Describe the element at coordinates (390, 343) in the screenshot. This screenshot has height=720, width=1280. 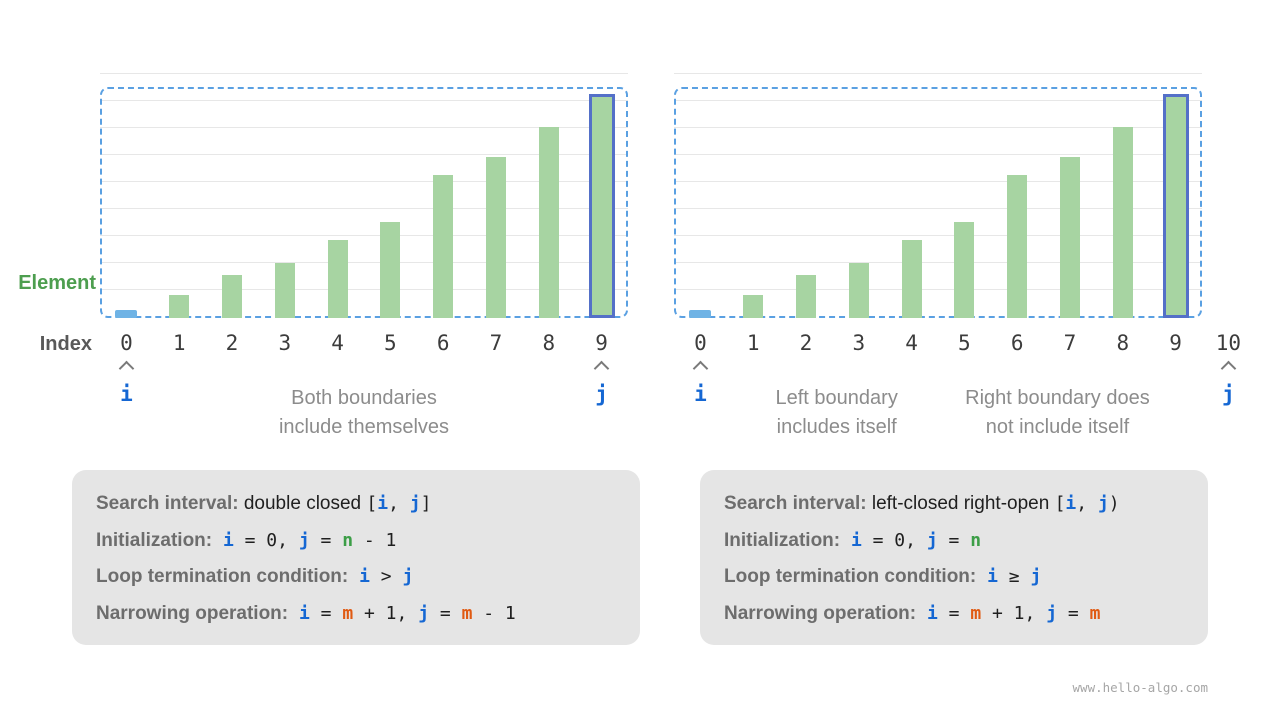
I see `index-label-5: 5` at that location.